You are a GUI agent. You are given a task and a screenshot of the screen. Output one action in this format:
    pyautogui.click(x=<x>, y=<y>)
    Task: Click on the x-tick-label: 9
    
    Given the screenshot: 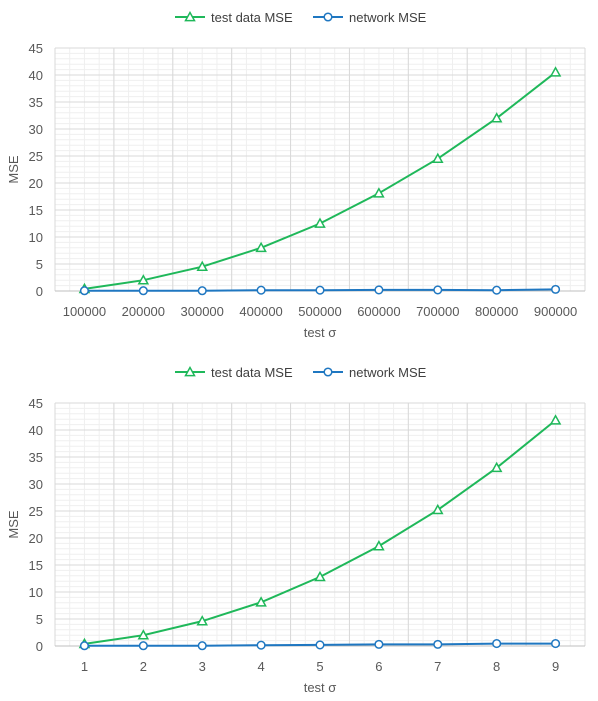 What is the action you would take?
    pyautogui.click(x=555, y=666)
    